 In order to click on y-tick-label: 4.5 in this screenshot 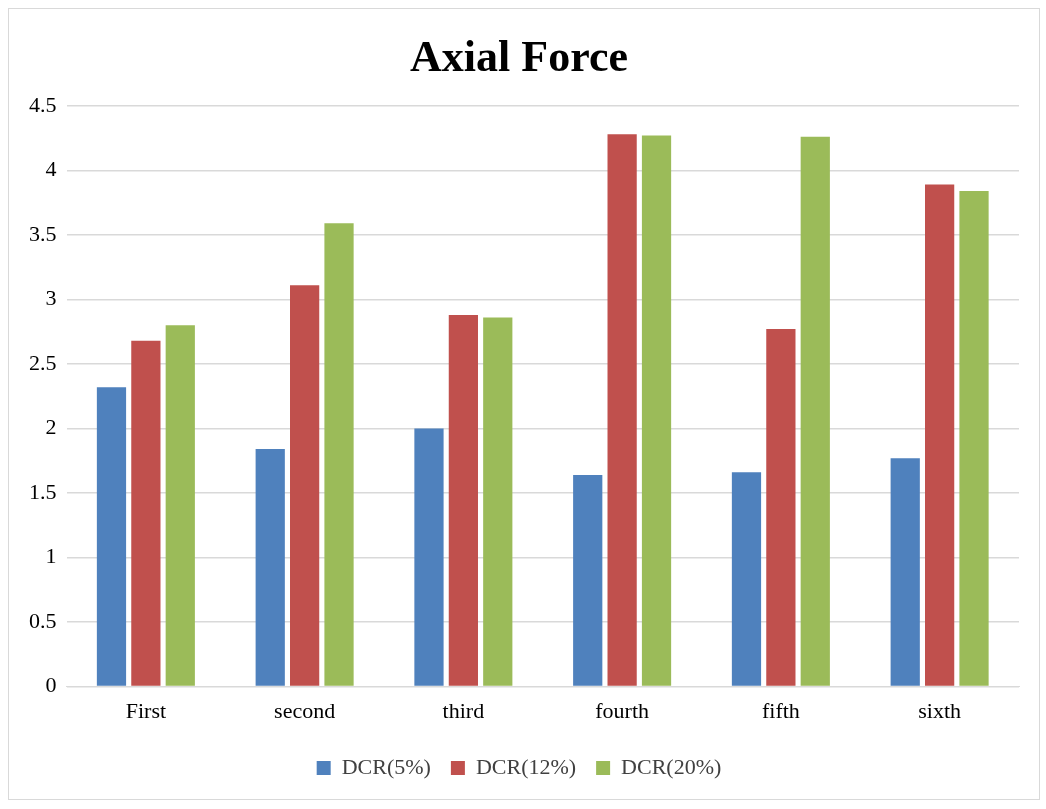, I will do `click(43, 104)`.